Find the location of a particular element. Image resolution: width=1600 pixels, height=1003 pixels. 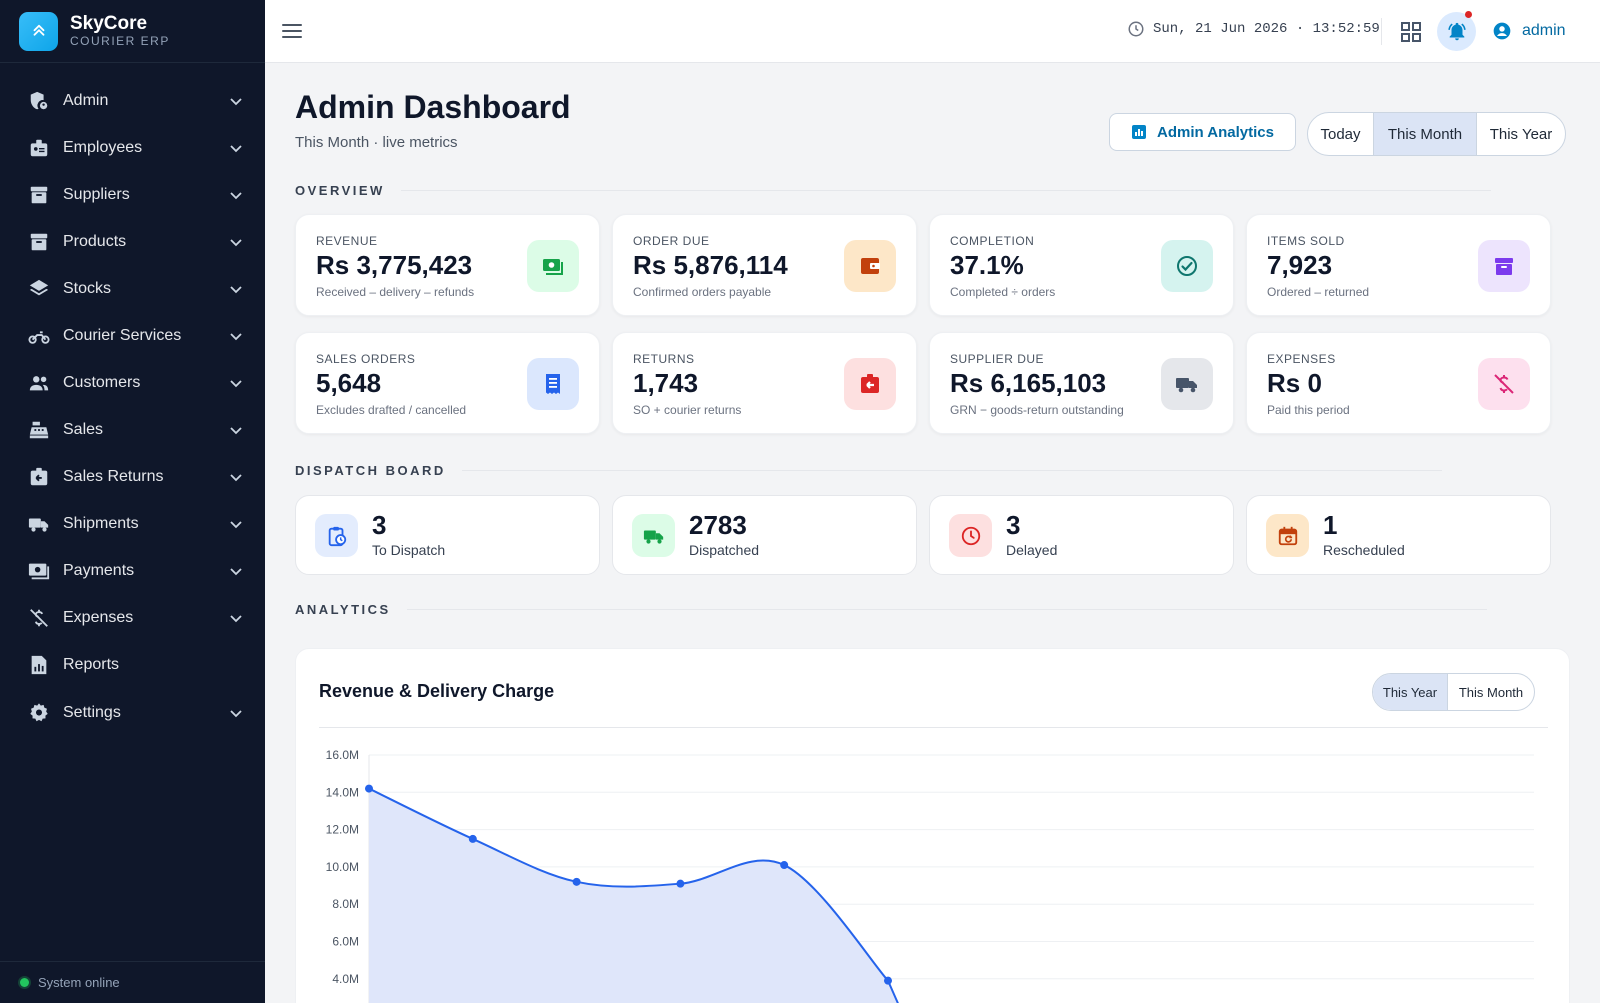

sidebar-item-employees: Employees is located at coordinates (132, 147).